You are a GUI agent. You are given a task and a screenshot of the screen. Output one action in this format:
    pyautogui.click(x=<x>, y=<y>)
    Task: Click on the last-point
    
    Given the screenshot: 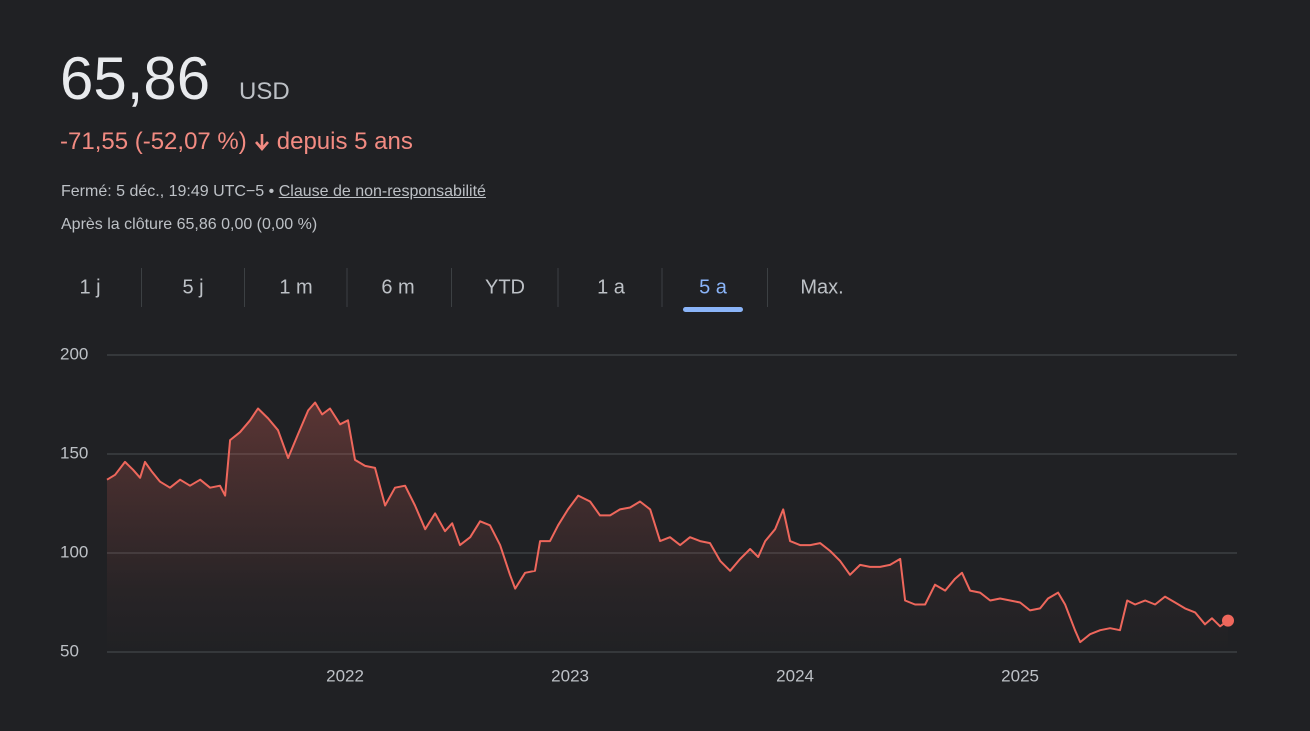 What is the action you would take?
    pyautogui.click(x=1227, y=620)
    